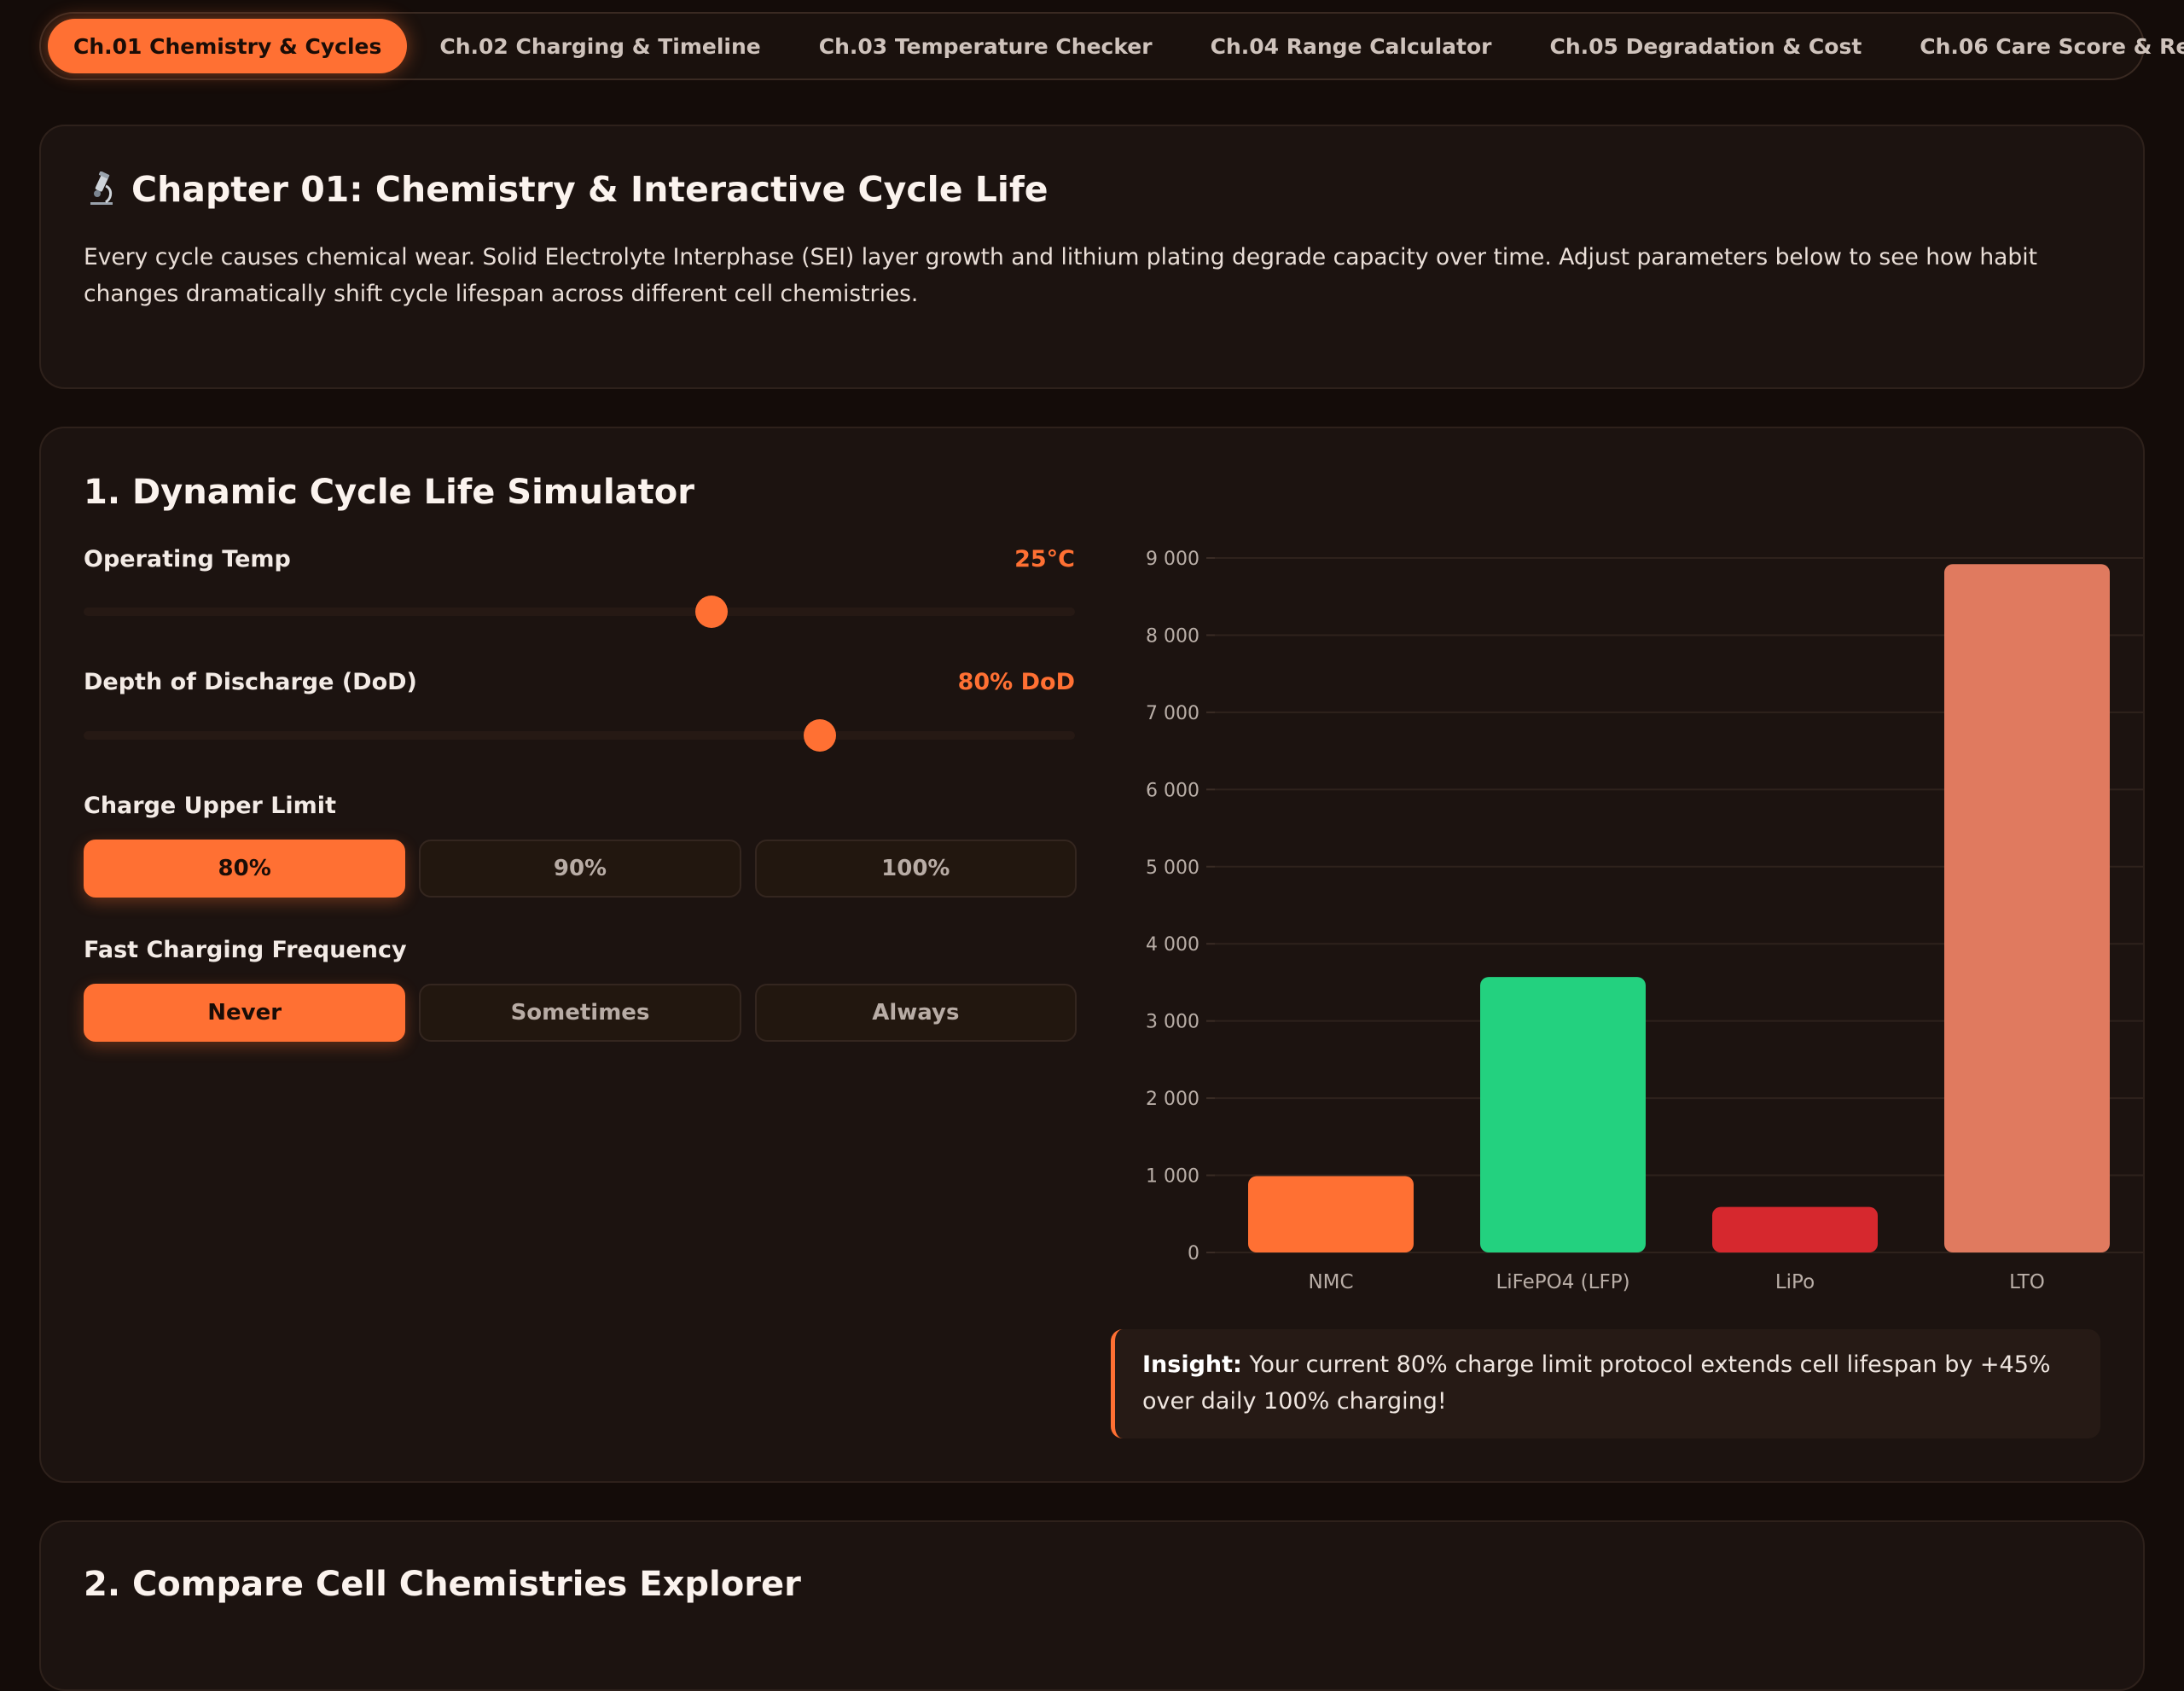  I want to click on tab-ch02: Ch.02 Charging & Timeline, so click(600, 46).